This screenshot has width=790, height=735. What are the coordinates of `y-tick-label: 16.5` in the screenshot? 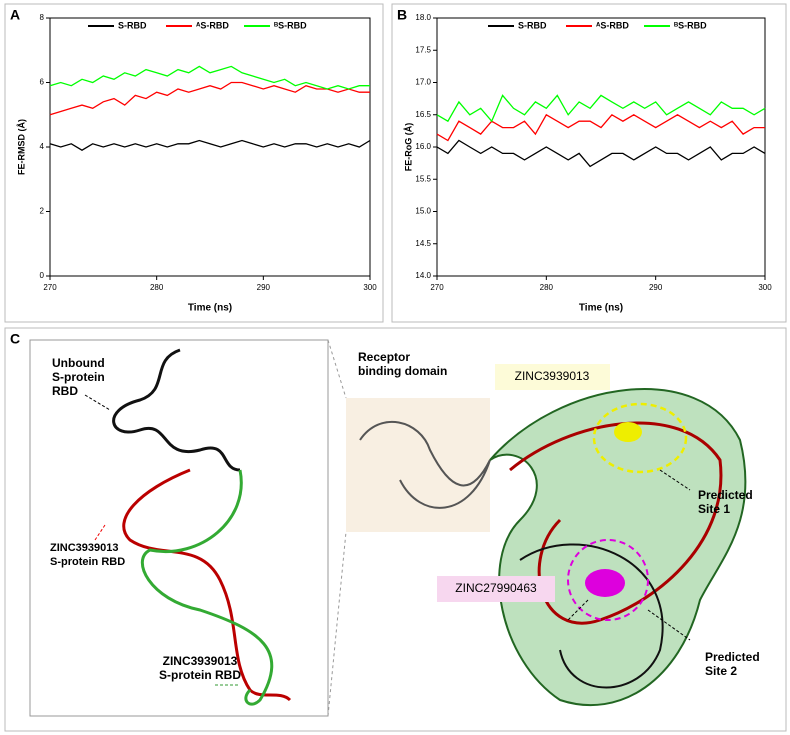 It's located at (423, 114).